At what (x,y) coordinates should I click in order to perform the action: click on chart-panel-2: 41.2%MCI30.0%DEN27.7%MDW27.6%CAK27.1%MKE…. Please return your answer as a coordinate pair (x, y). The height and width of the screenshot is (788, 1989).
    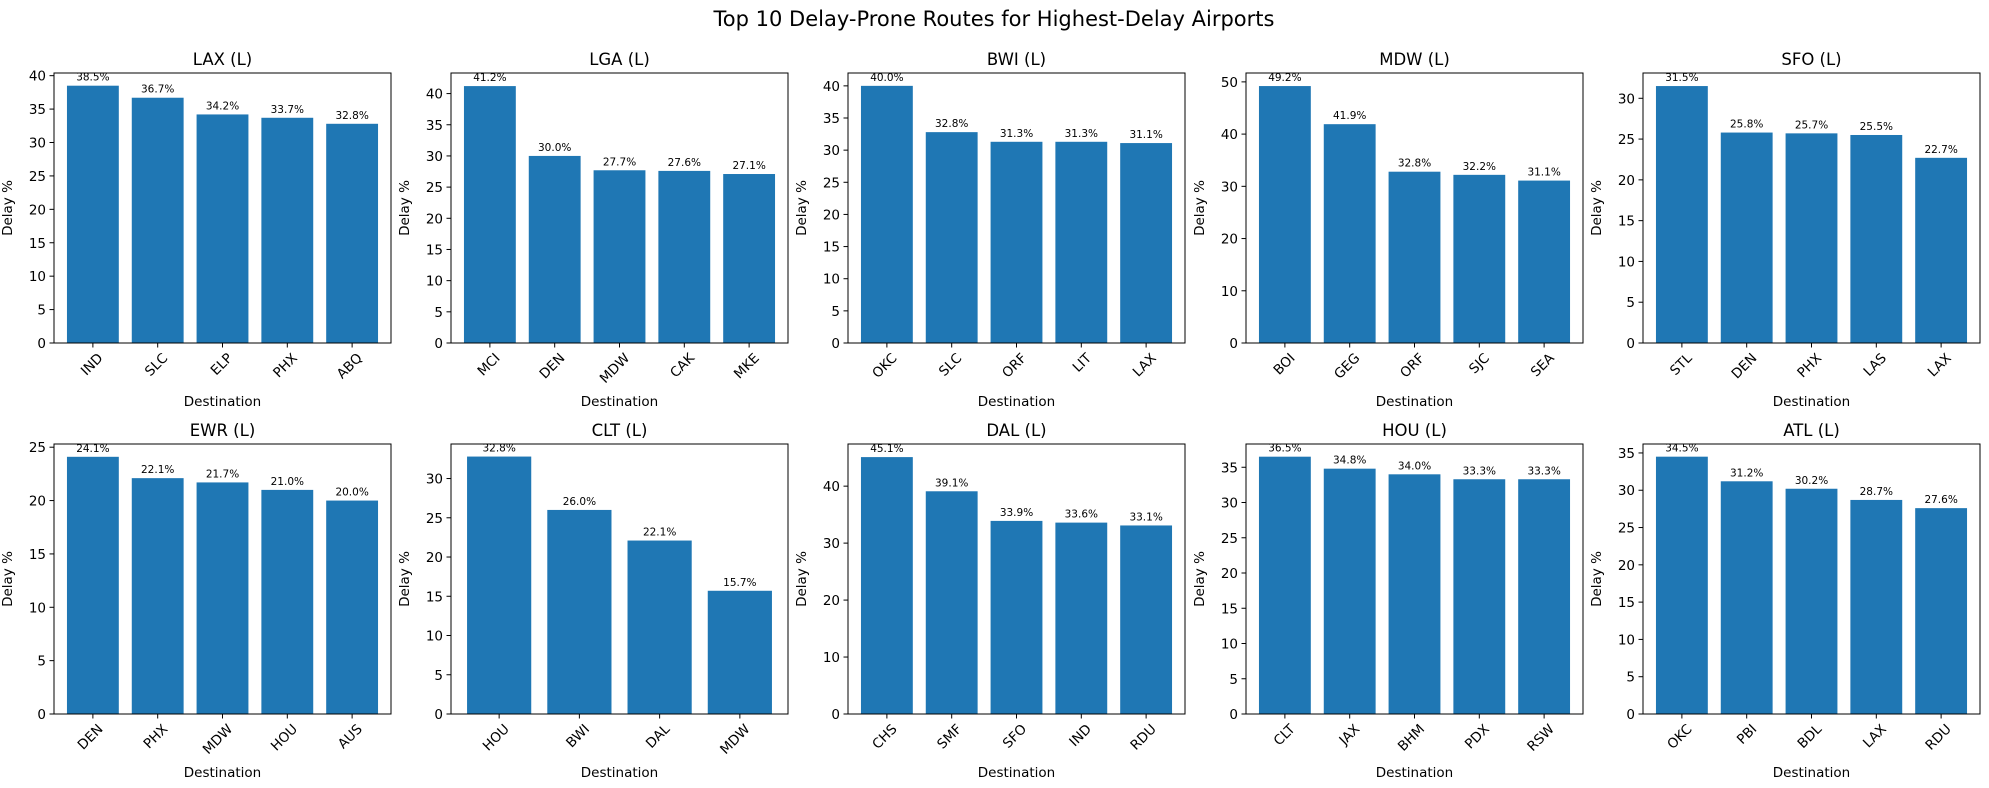
    Looking at the image, I should click on (593, 230).